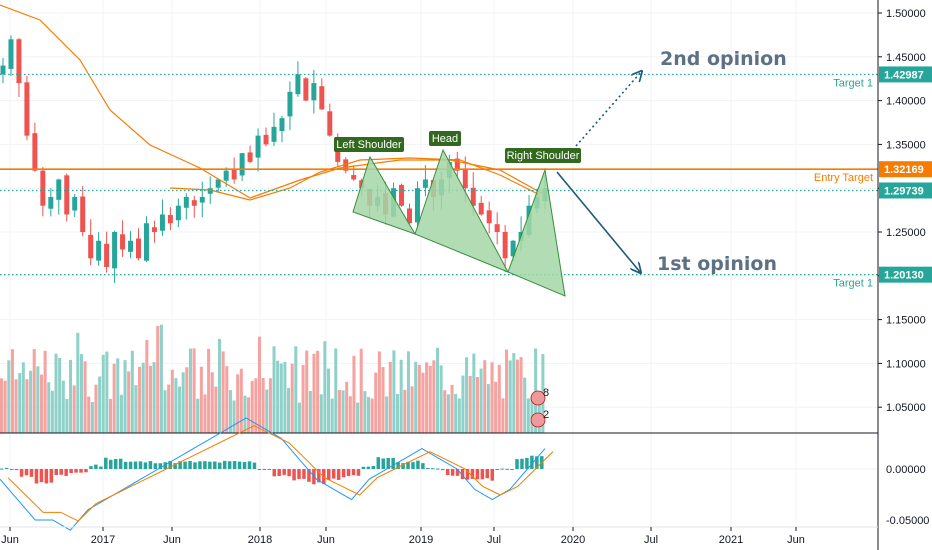 The height and width of the screenshot is (550, 932). What do you see at coordinates (904, 191) in the screenshot?
I see `price-badge-text-current: 1.29739` at bounding box center [904, 191].